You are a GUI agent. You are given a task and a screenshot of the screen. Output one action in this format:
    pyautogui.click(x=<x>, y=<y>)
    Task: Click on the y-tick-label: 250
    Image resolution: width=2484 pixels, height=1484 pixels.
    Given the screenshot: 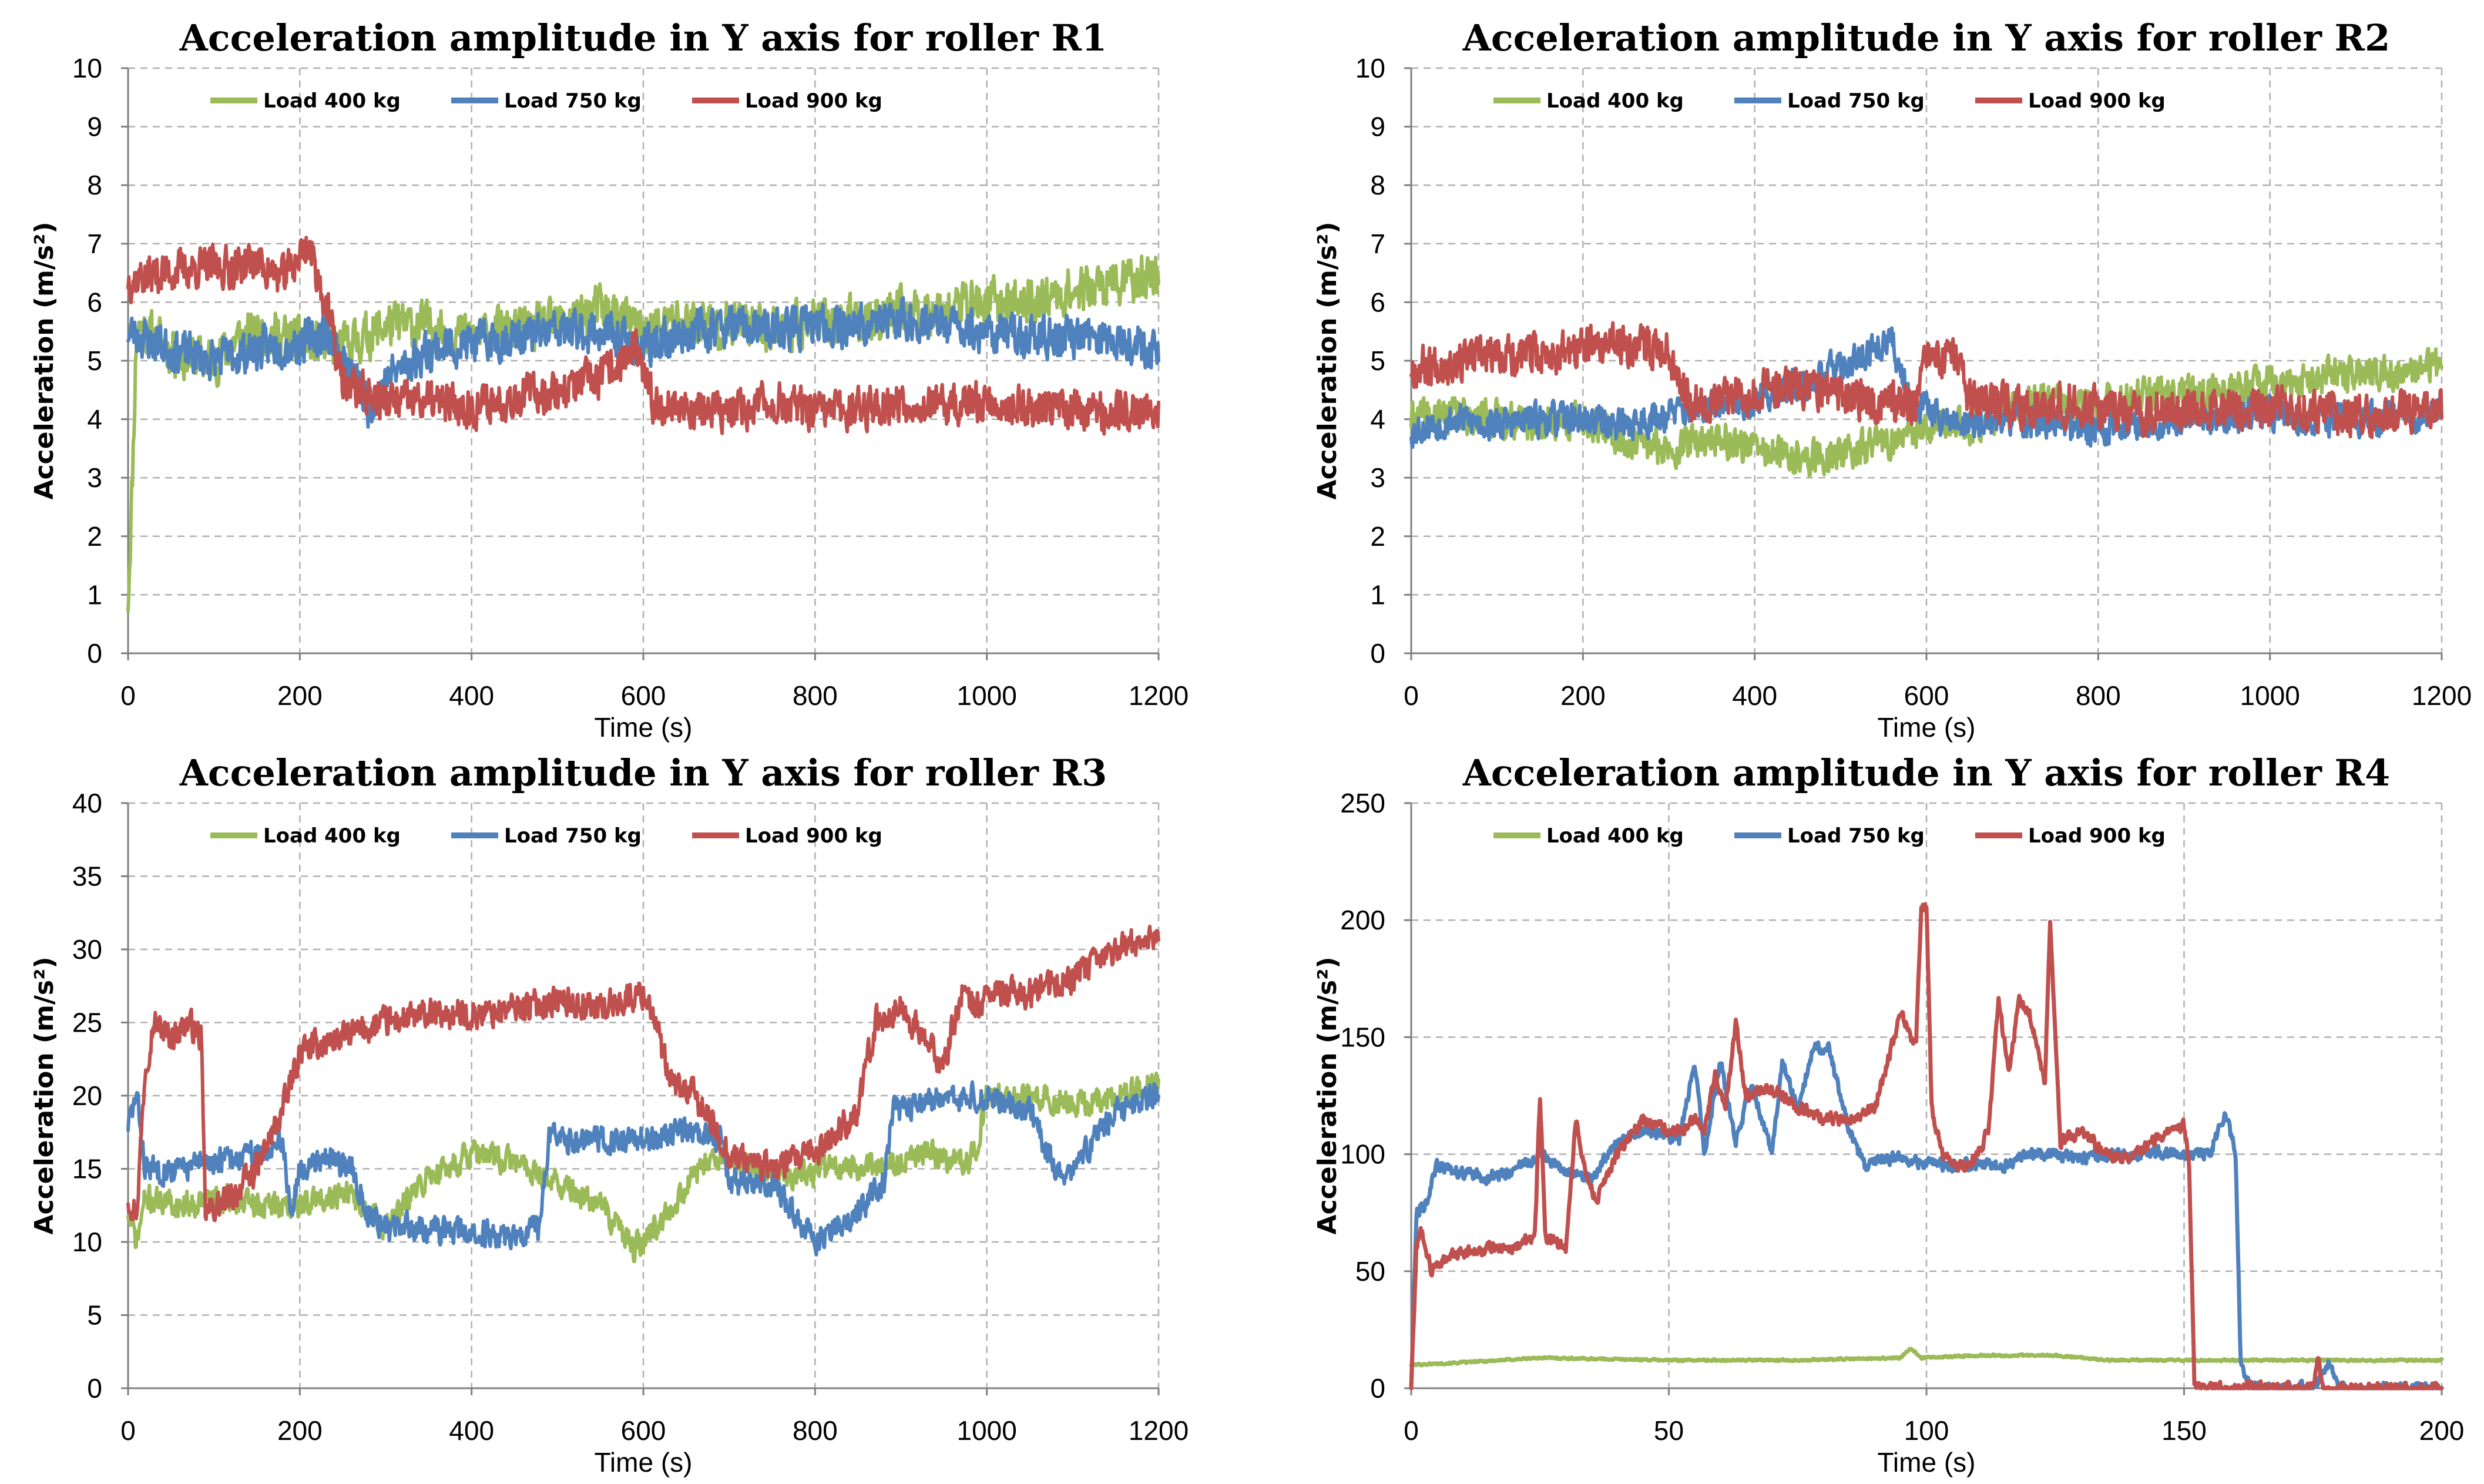 What is the action you would take?
    pyautogui.click(x=1362, y=803)
    